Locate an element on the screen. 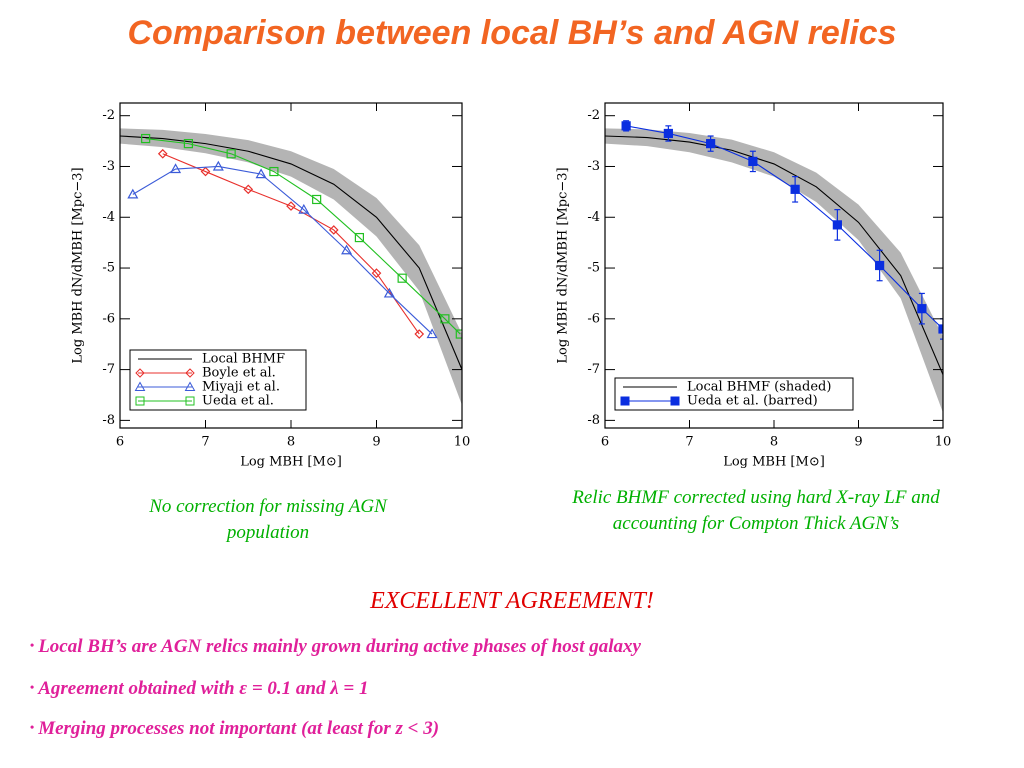 The width and height of the screenshot is (1024, 768). legend-label: Ueda et al. is located at coordinates (238, 401).